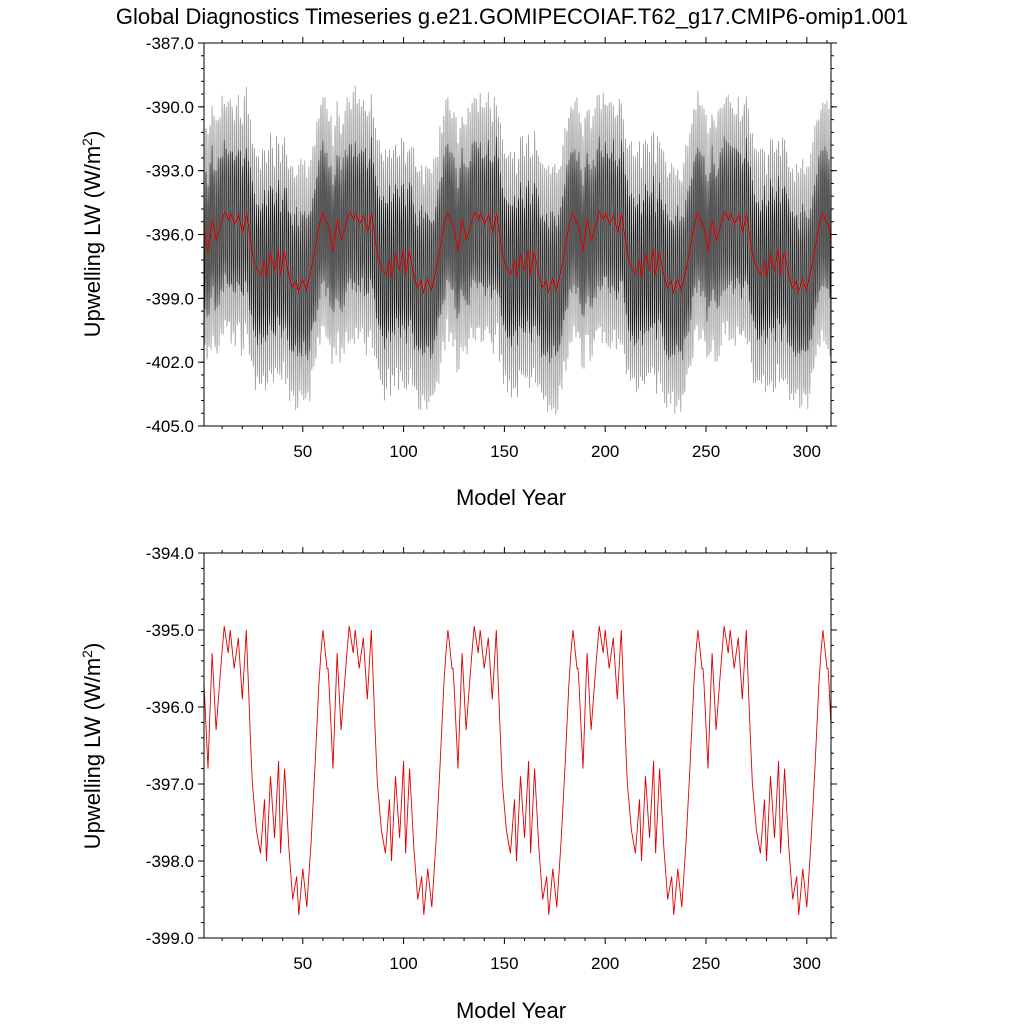 Image resolution: width=1024 pixels, height=1024 pixels. I want to click on monthly-mean-line, so click(517, 249).